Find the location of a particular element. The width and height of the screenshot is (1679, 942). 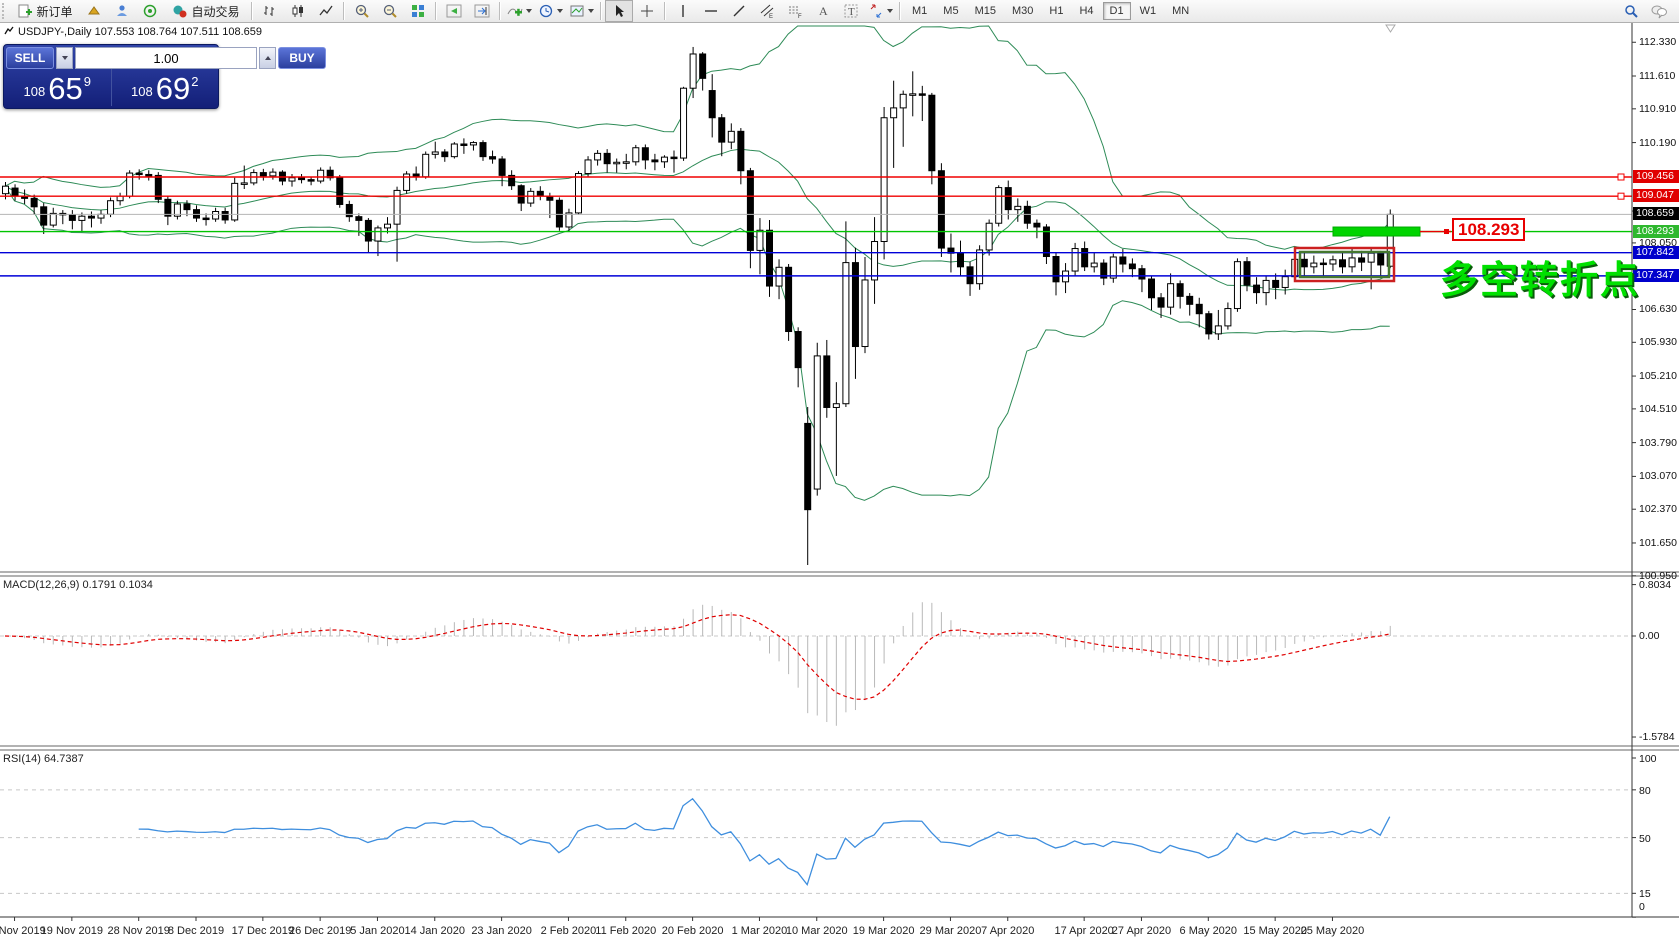

data-window-icon is located at coordinates (122, 11).